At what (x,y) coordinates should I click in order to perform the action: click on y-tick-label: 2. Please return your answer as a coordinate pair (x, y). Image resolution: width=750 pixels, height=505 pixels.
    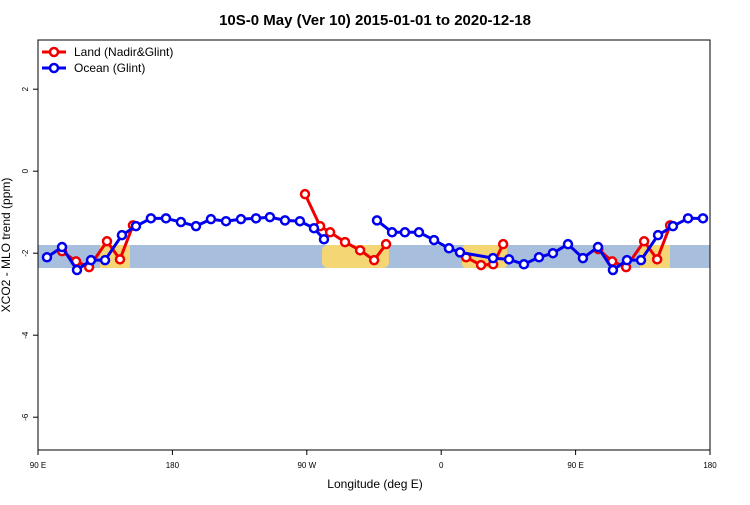
    Looking at the image, I should click on (25, 88).